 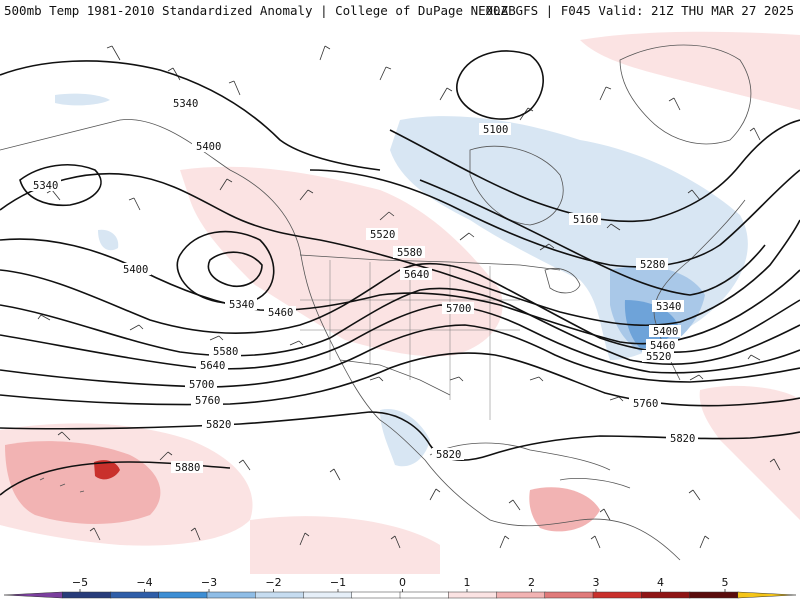 I want to click on us-mexico-border, so click(x=395, y=377).